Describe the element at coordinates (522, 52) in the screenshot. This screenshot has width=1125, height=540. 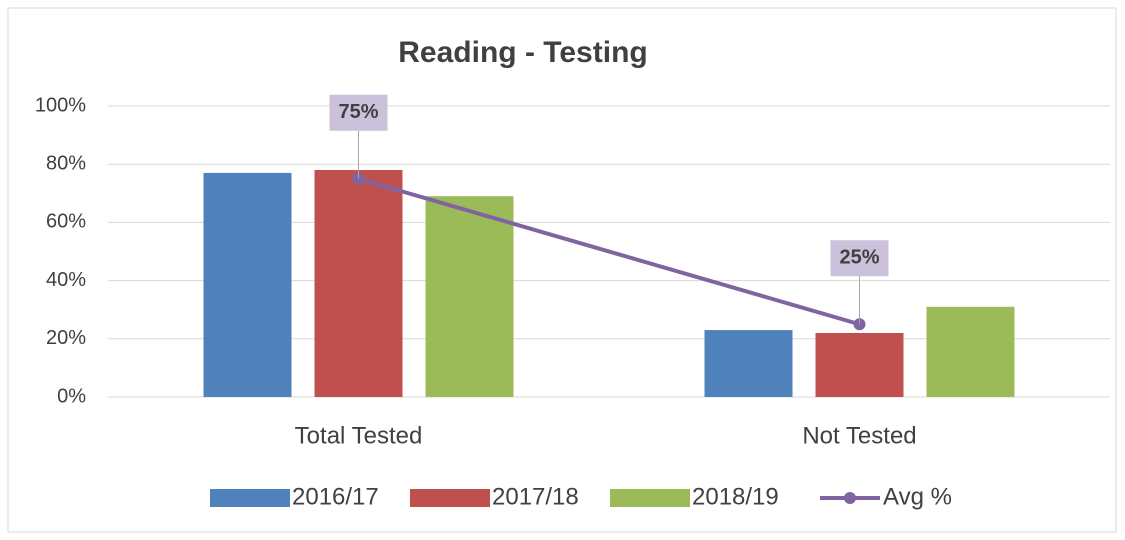
I see `chart-title: Reading - Testing` at that location.